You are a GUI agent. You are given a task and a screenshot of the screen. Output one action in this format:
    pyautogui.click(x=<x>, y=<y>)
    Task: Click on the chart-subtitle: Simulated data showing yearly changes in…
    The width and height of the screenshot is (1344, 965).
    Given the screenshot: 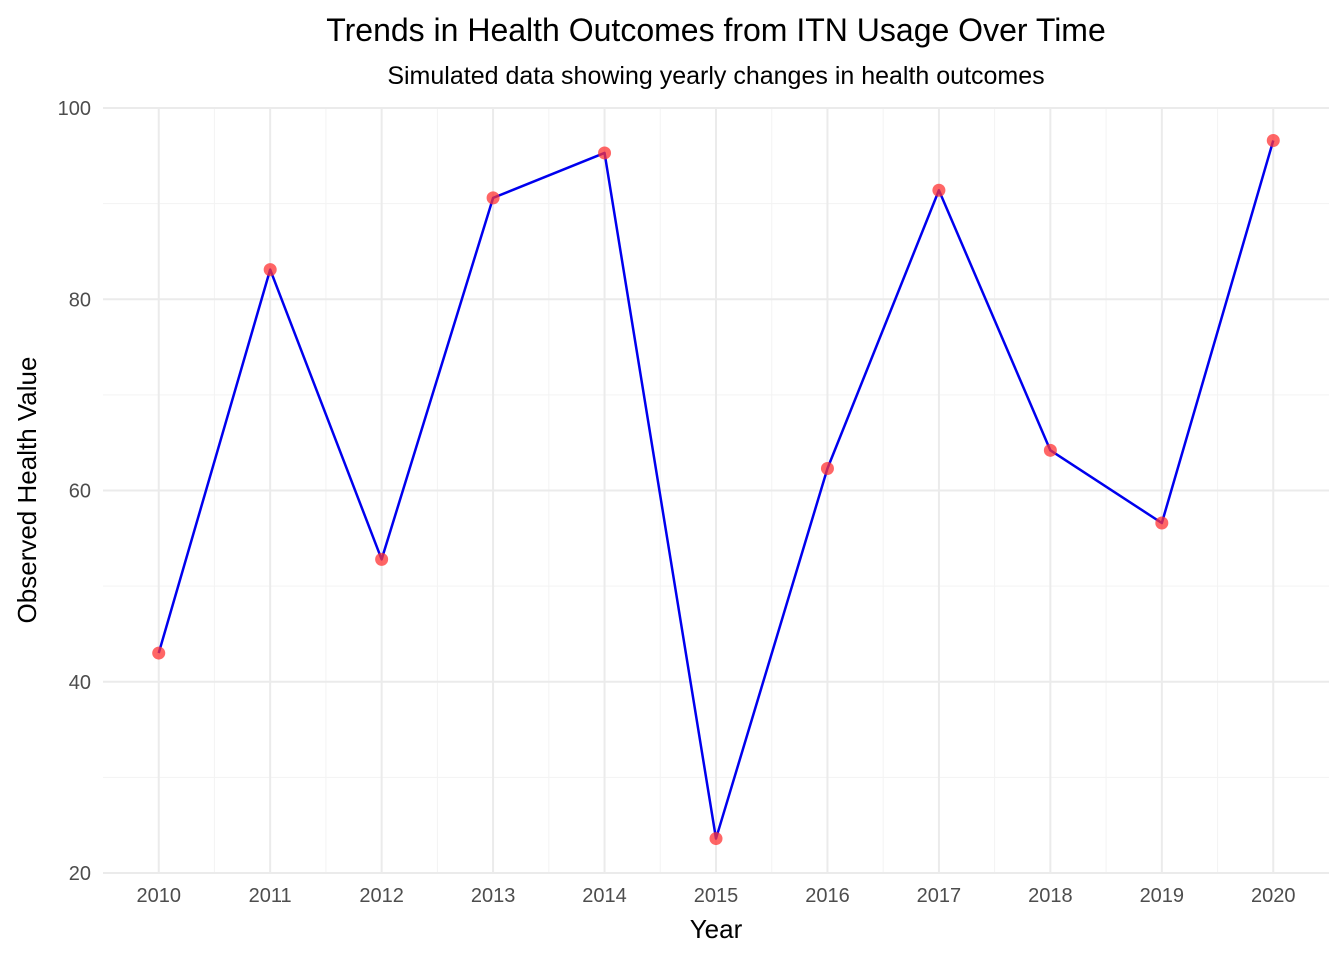 What is the action you would take?
    pyautogui.click(x=715, y=76)
    